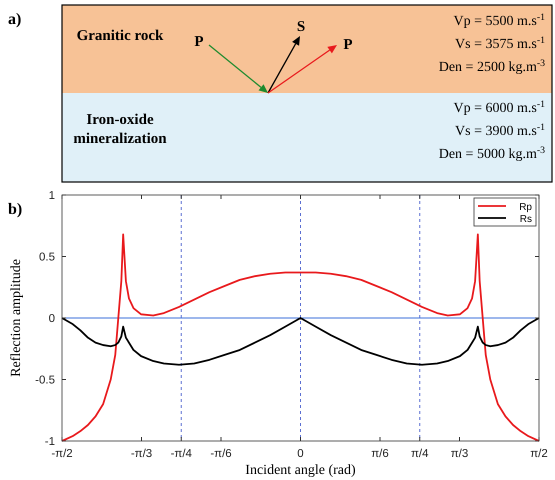  Describe the element at coordinates (525, 207) in the screenshot. I see `legend-label: Rp` at that location.